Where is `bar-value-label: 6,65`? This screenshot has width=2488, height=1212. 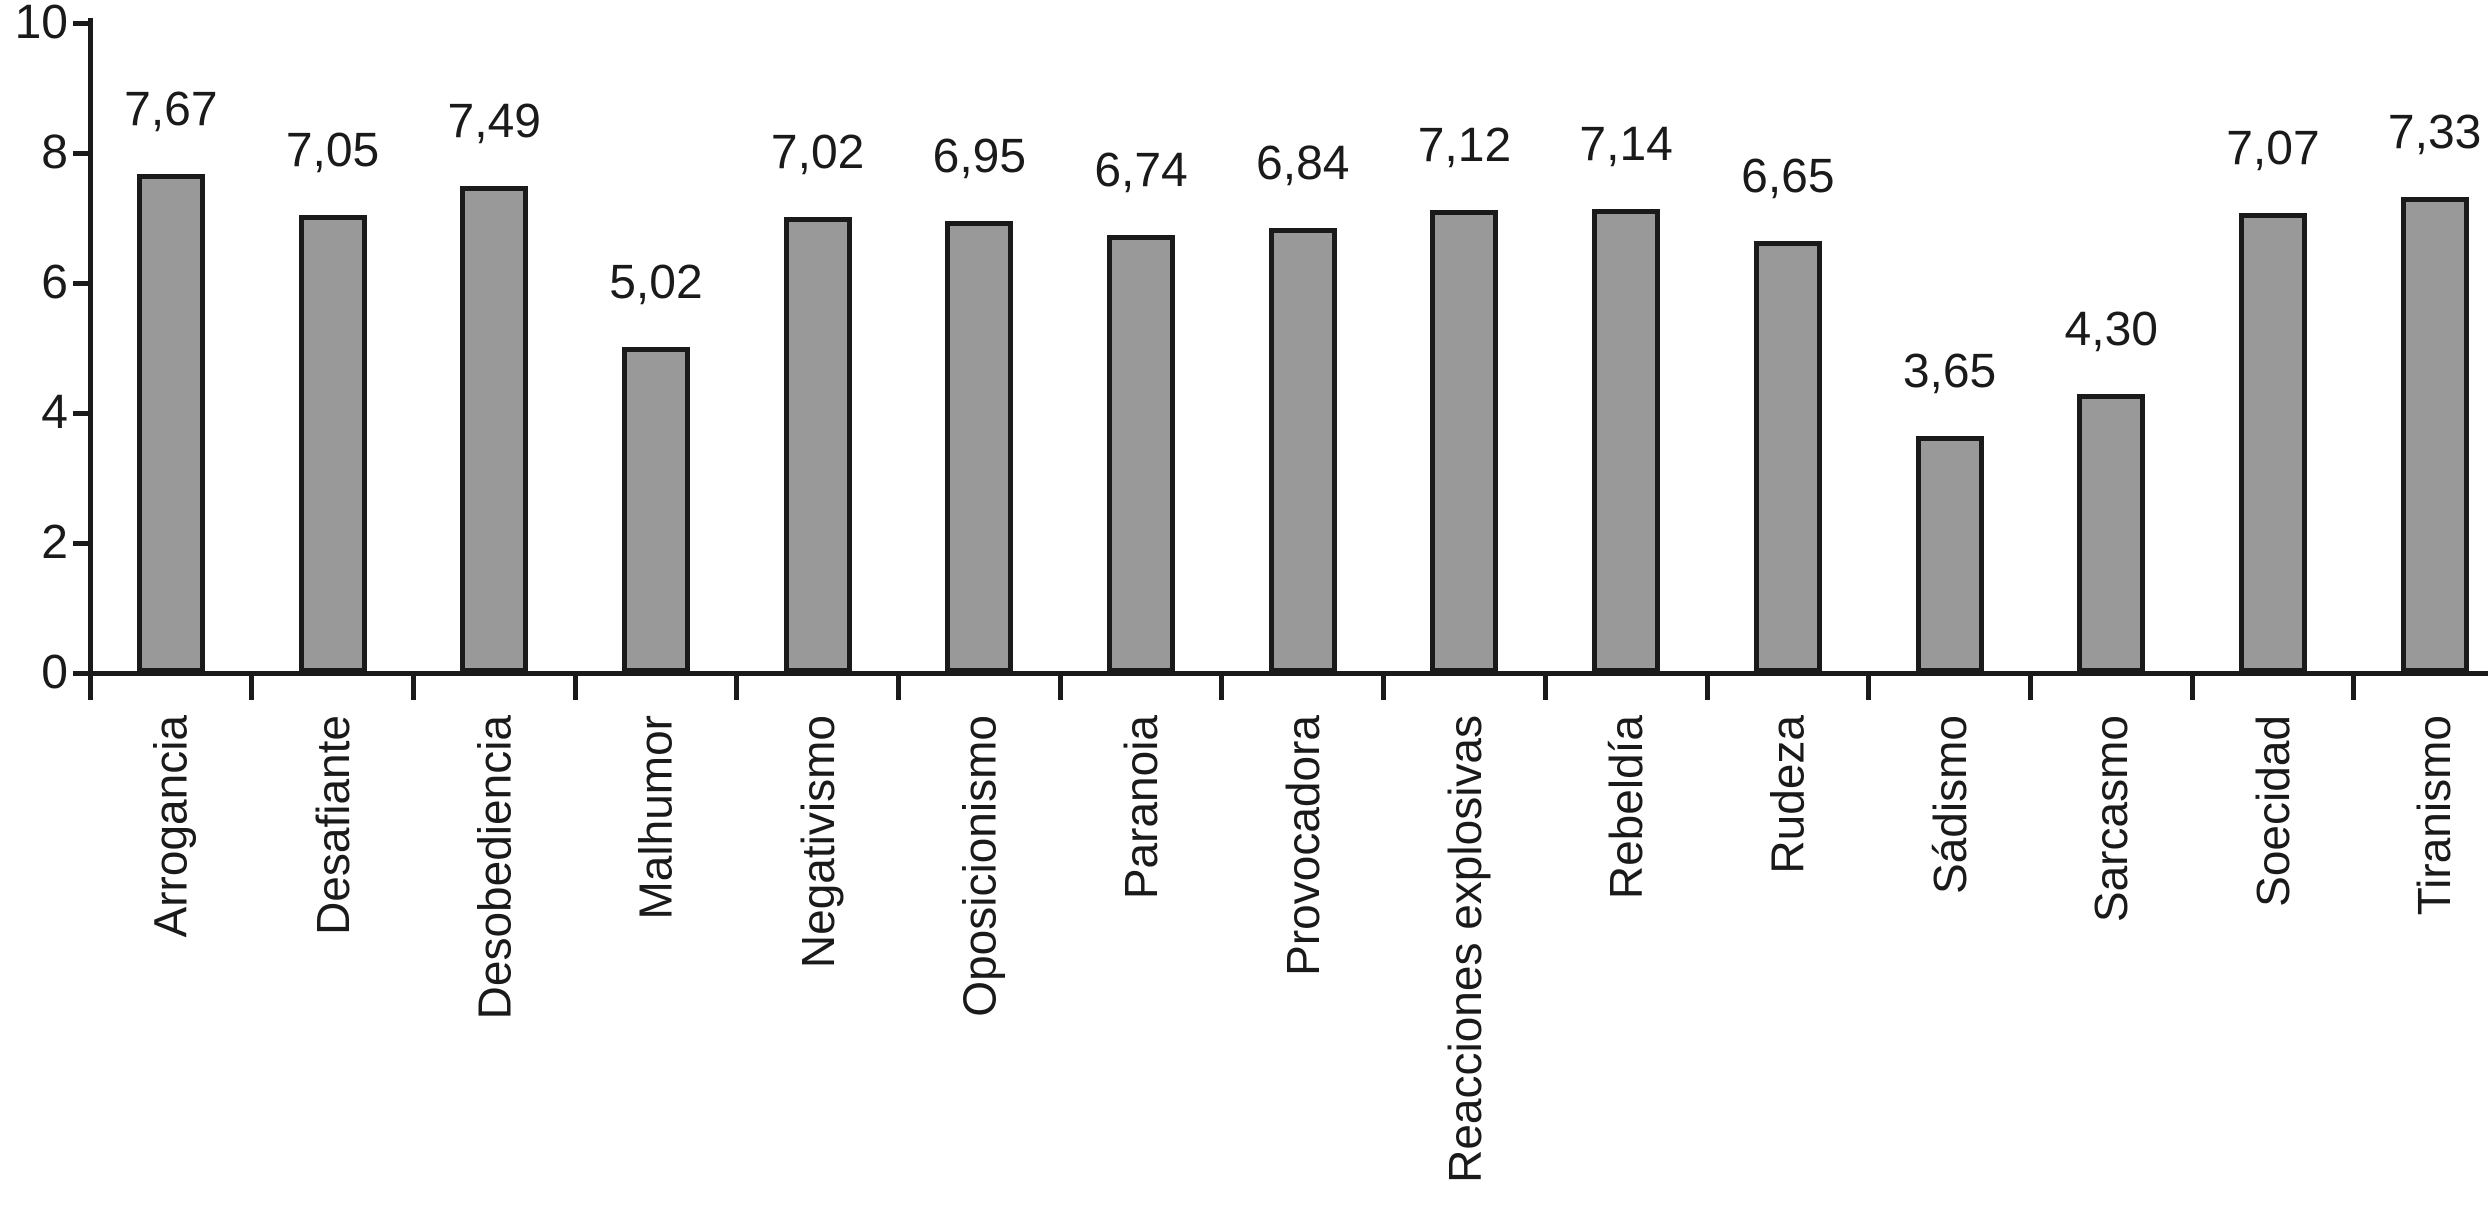 bar-value-label: 6,65 is located at coordinates (1788, 176).